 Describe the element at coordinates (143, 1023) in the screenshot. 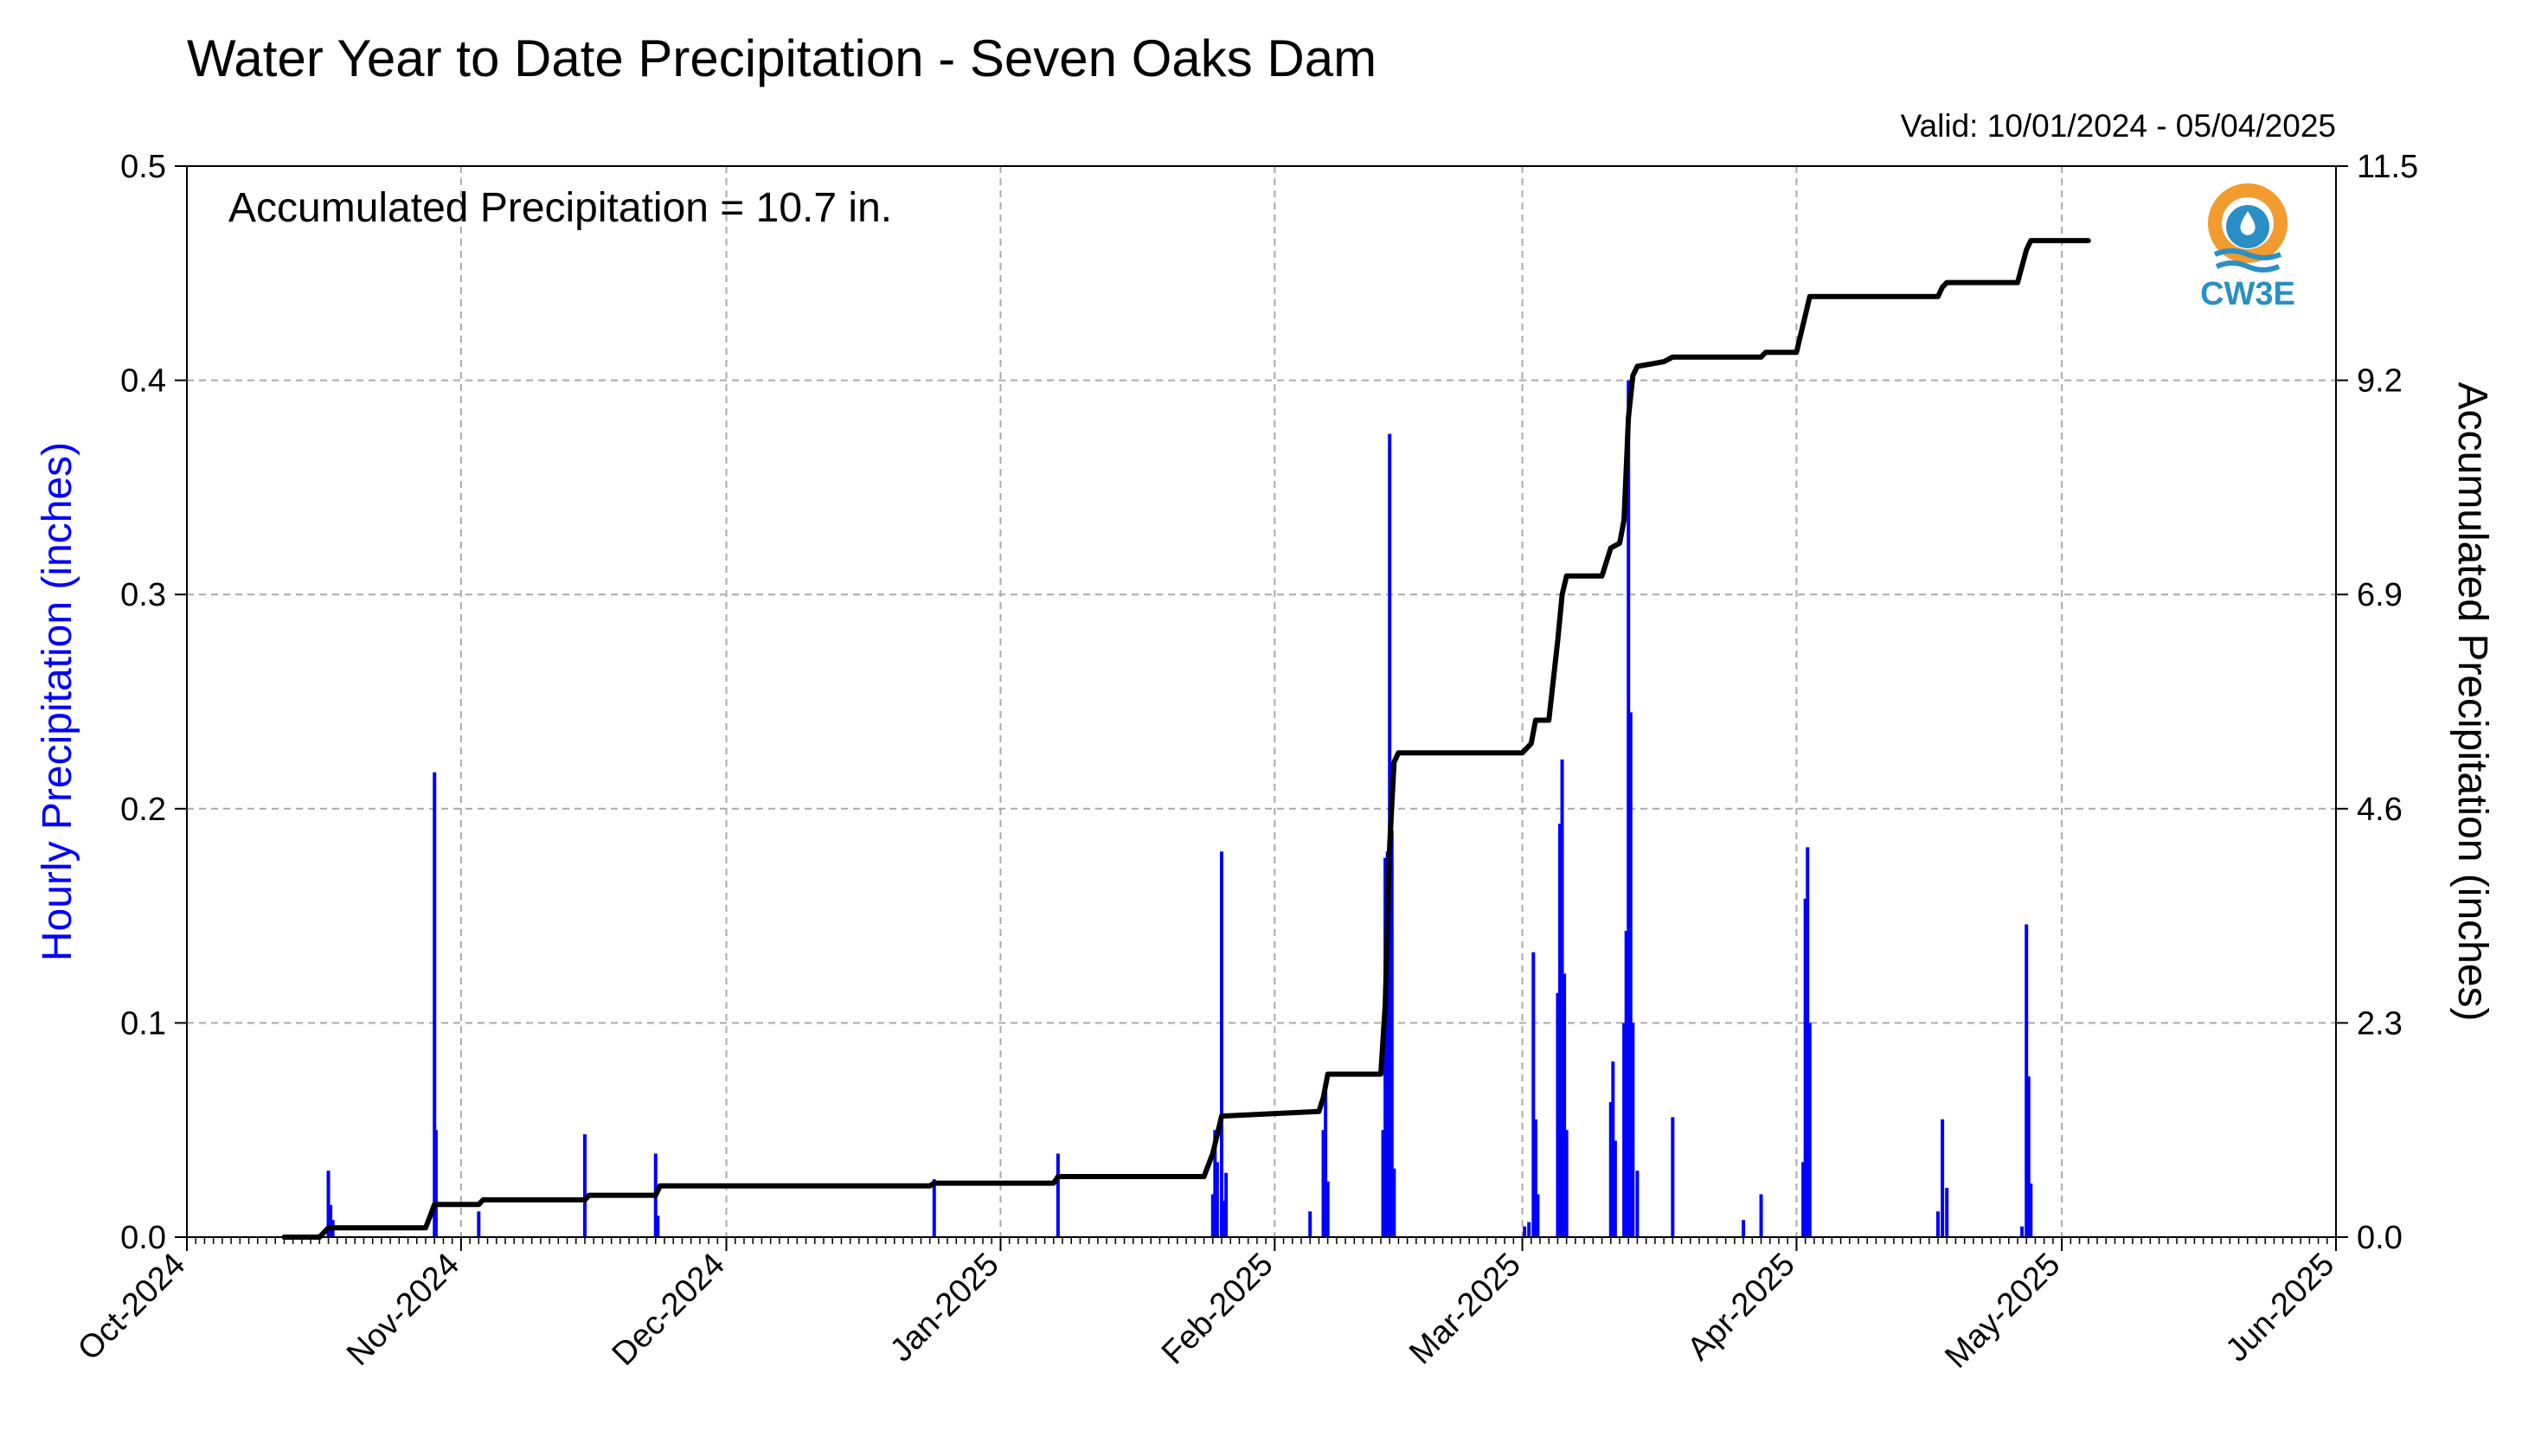

I see `y-tick-label: 0.1` at that location.